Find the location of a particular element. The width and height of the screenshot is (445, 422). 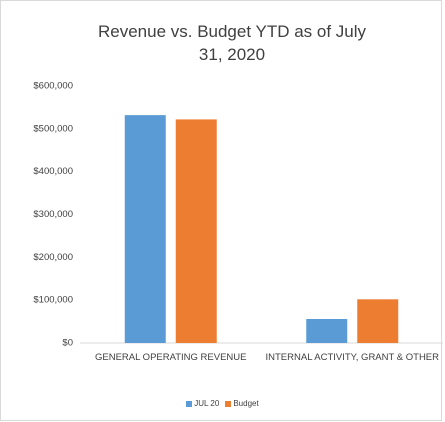

y-tick-label: $600,000 is located at coordinates (53, 86).